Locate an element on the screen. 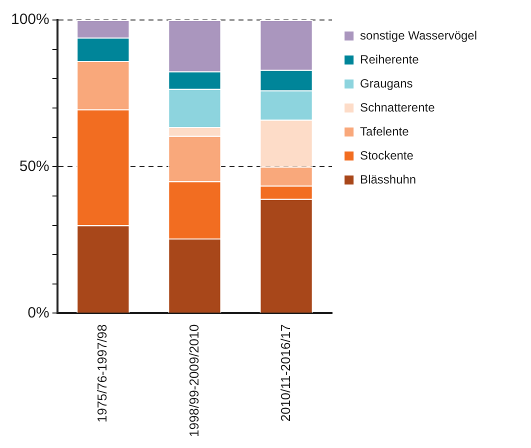 This screenshot has height=448, width=531. legend-label: Tafelente is located at coordinates (385, 131).